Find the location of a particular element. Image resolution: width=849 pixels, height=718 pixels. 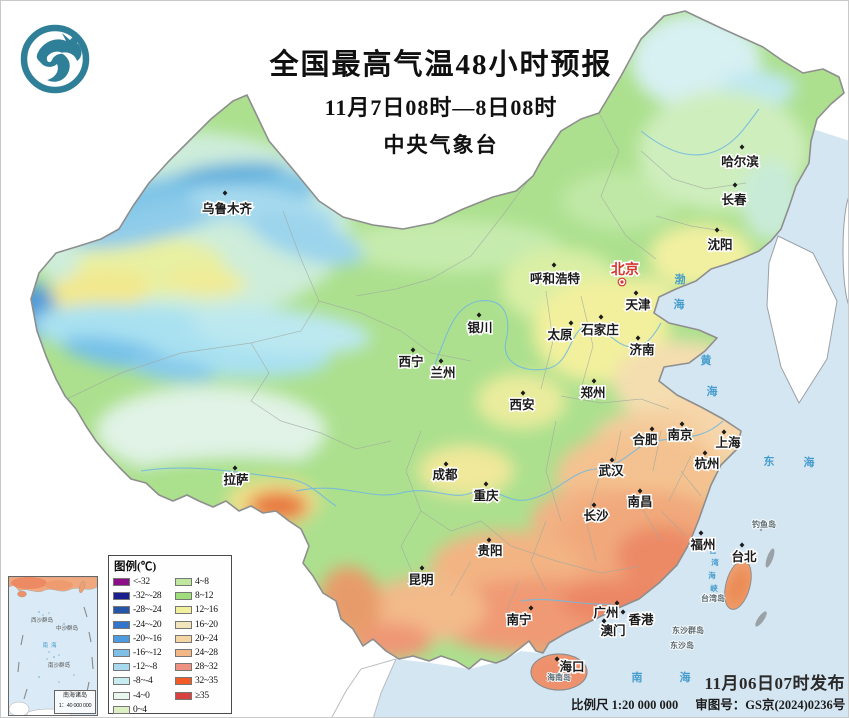

city-label: 贵阳 is located at coordinates (489, 550).